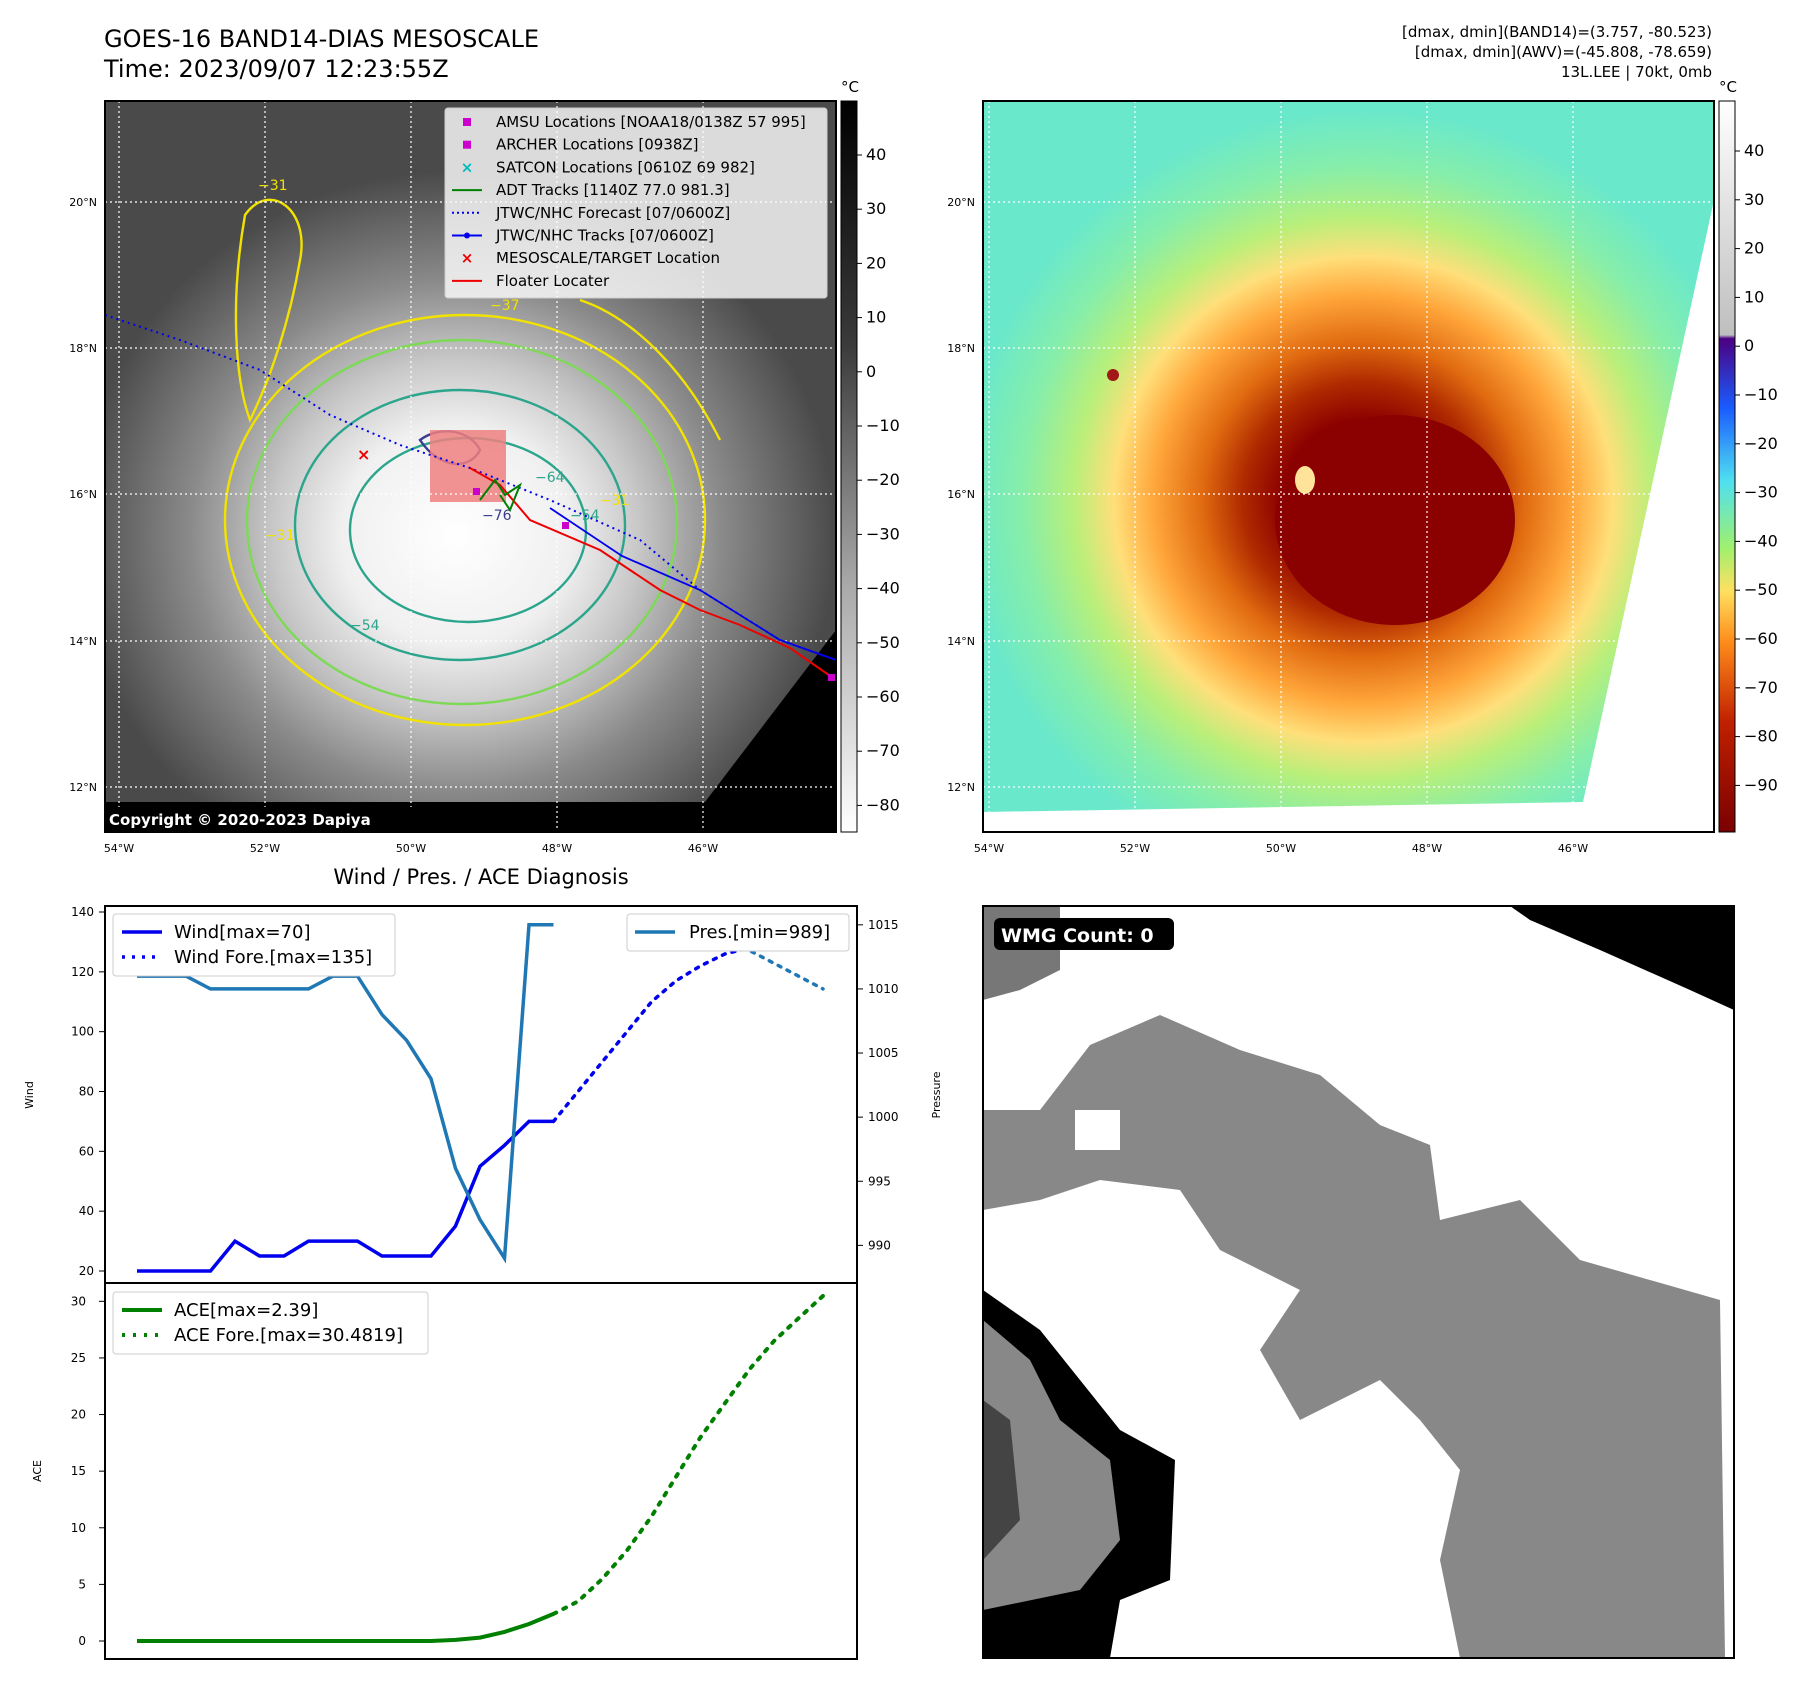 This screenshot has width=1797, height=1690. What do you see at coordinates (883, 804) in the screenshot?
I see `colorbar-tick-label: −80` at bounding box center [883, 804].